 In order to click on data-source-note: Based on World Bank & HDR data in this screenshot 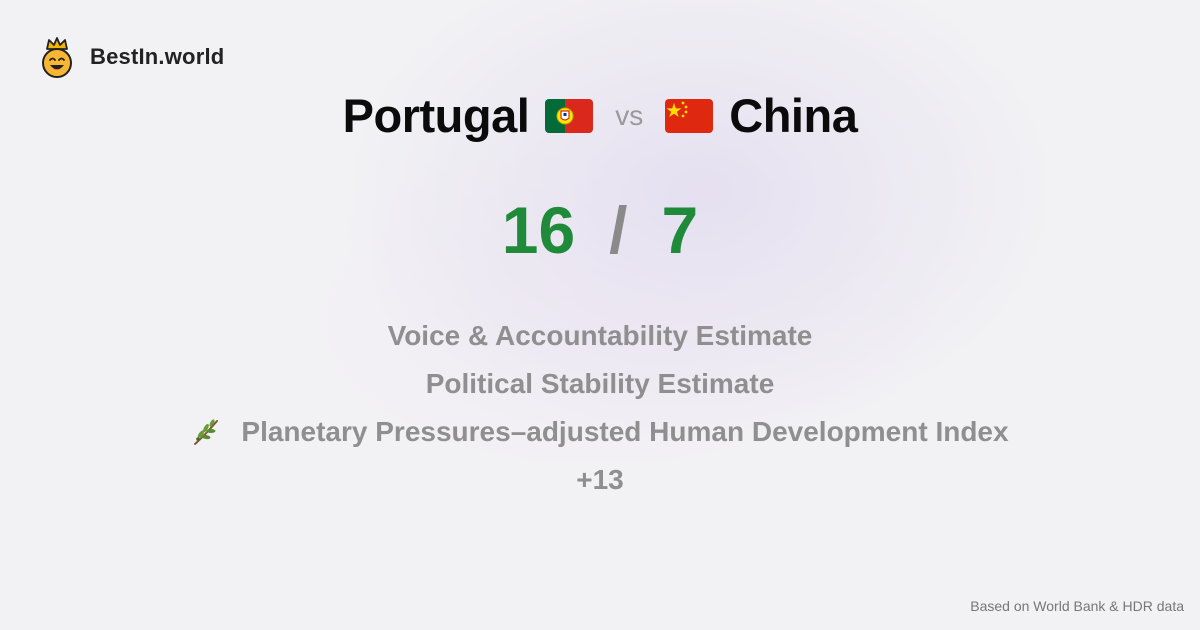, I will do `click(1077, 606)`.